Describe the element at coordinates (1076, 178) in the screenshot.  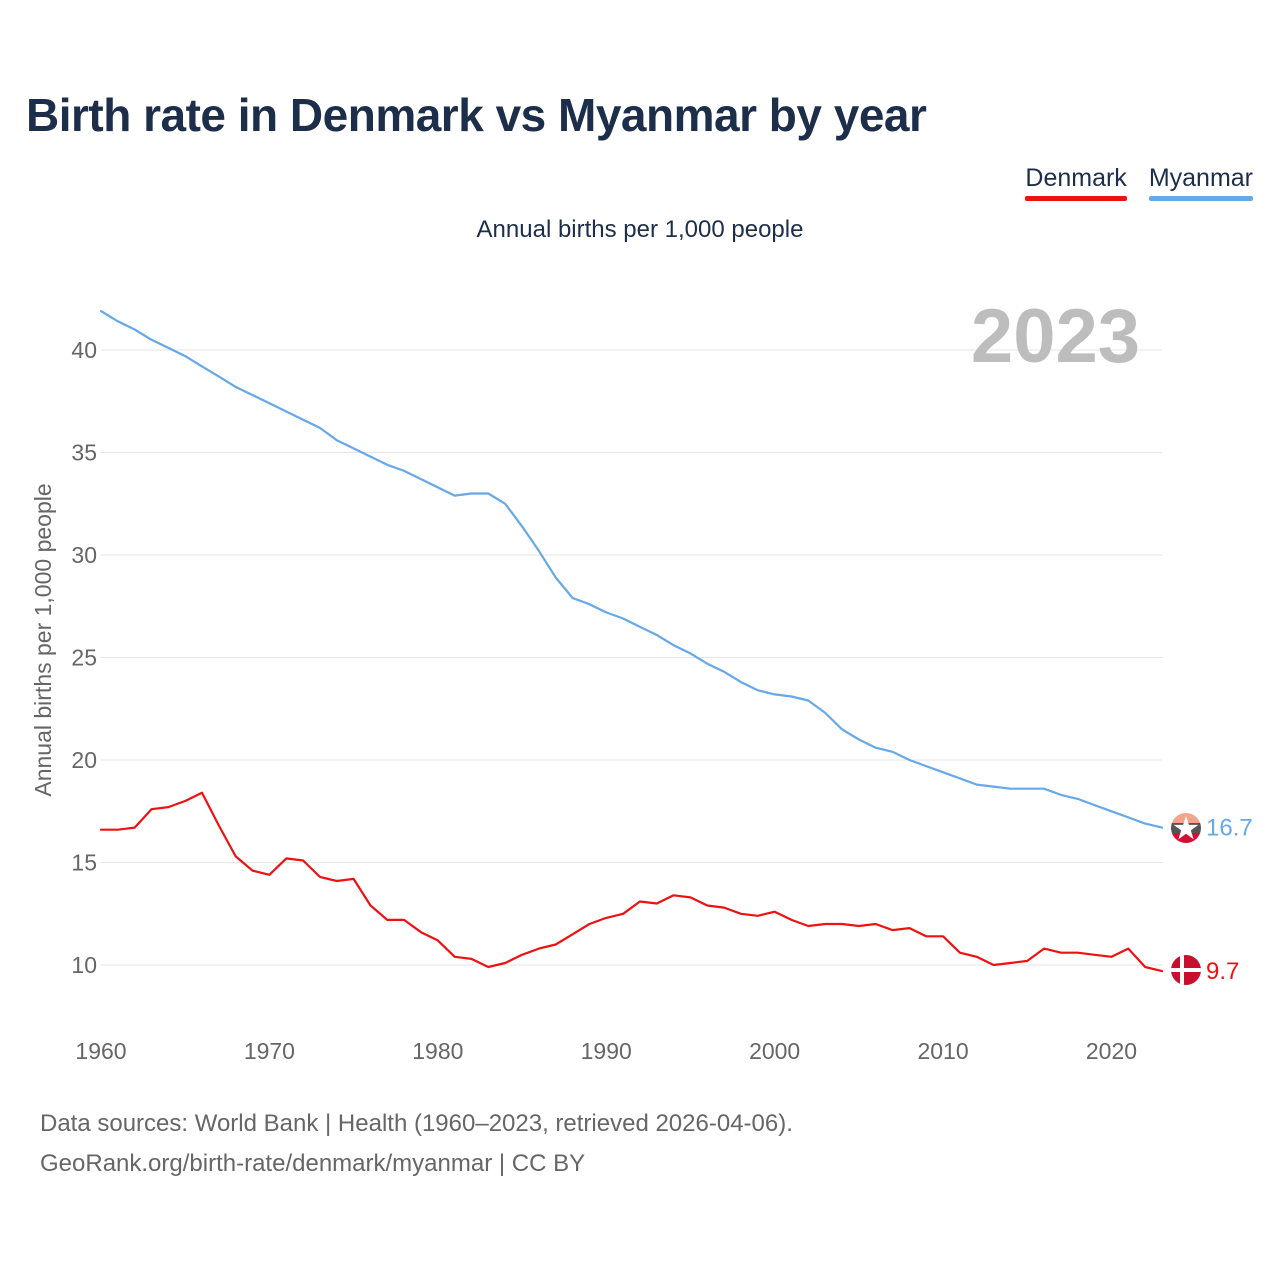
I see `legend-label-denmark: Denmark` at that location.